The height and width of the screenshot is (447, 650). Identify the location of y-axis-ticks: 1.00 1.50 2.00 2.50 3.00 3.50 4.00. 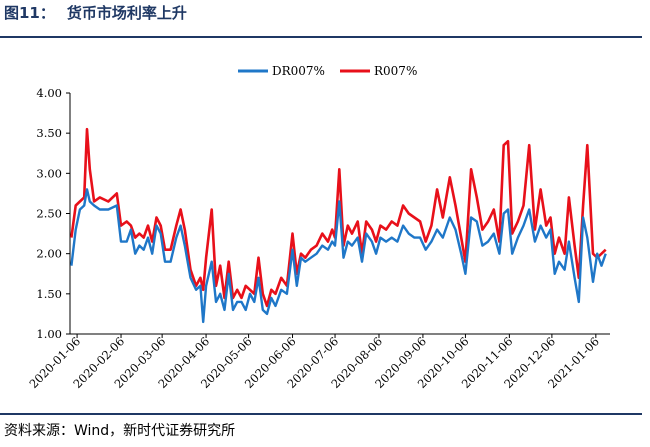
(53, 213).